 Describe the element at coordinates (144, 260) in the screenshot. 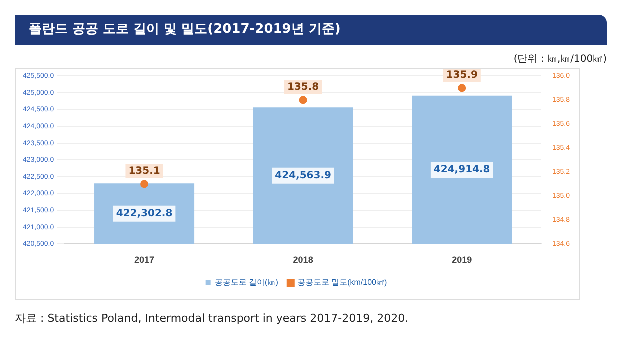

I see `x-tick-label: 2017` at that location.